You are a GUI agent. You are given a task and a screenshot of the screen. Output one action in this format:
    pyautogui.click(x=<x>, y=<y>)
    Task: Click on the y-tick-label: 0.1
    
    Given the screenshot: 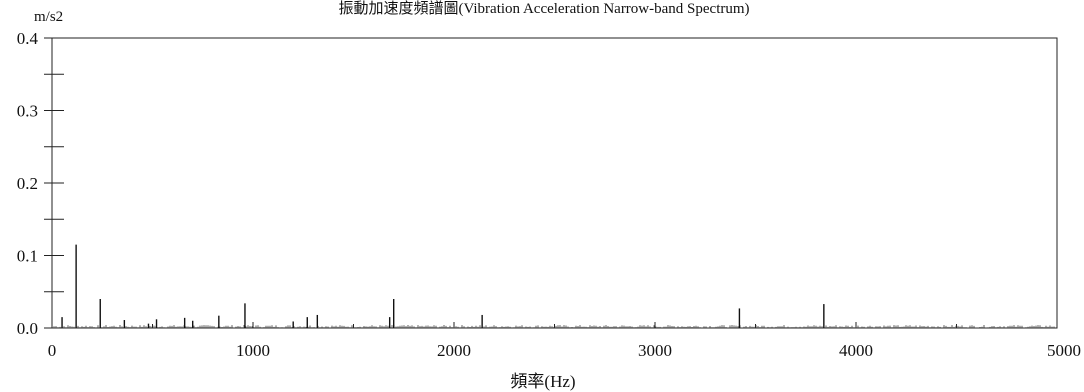 What is the action you would take?
    pyautogui.click(x=27, y=256)
    